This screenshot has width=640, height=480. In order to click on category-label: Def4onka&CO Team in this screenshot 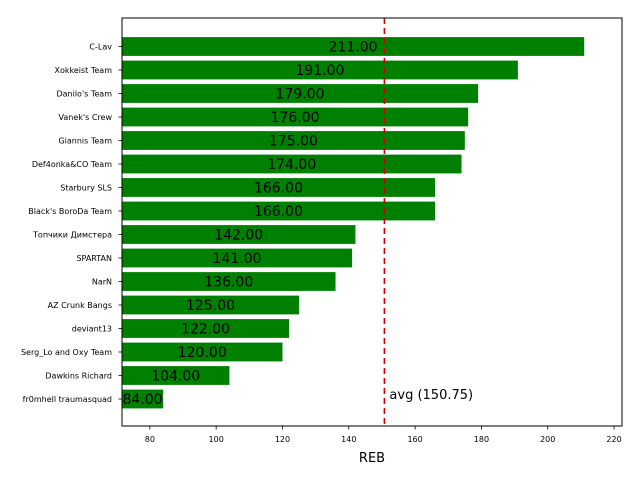, I will do `click(72, 164)`.